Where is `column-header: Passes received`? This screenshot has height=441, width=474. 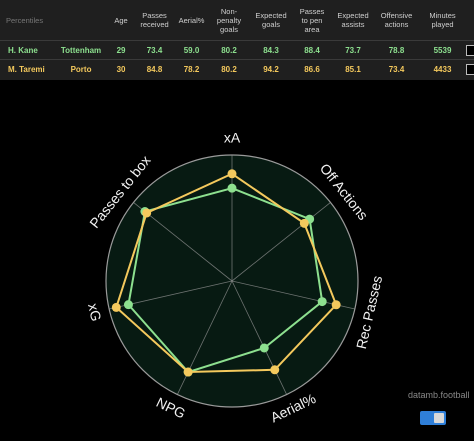 column-header: Passes received is located at coordinates (154, 20).